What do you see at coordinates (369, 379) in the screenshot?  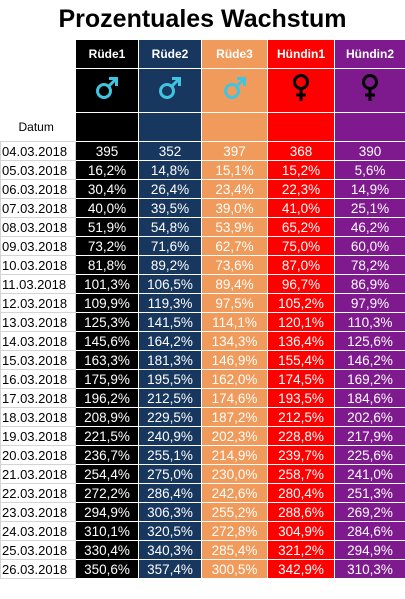 I see `value-cell: 169,2%` at bounding box center [369, 379].